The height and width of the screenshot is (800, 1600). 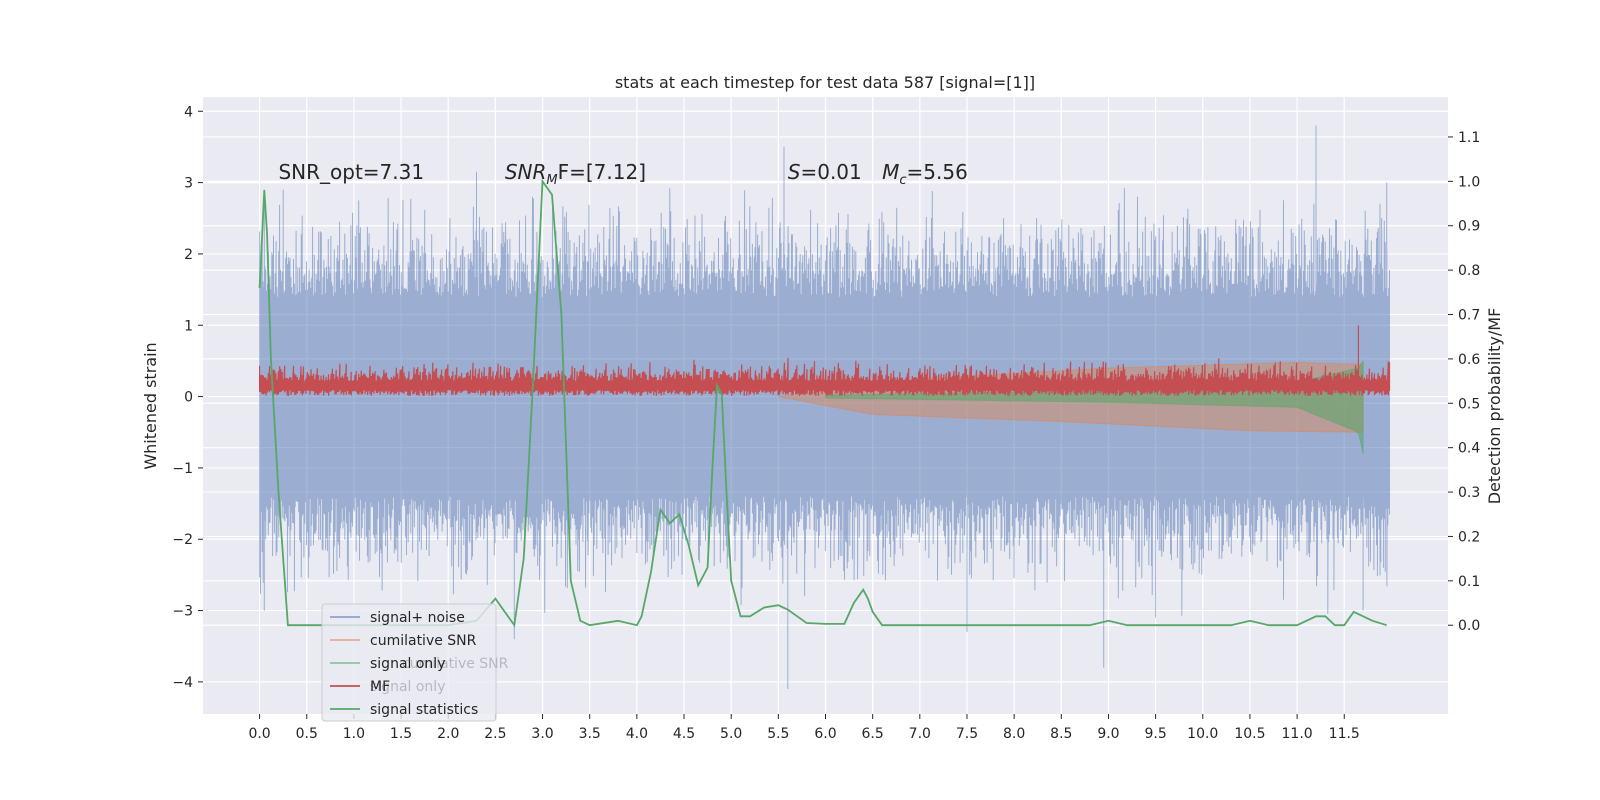 What do you see at coordinates (424, 710) in the screenshot?
I see `legend-label: signal statistics` at bounding box center [424, 710].